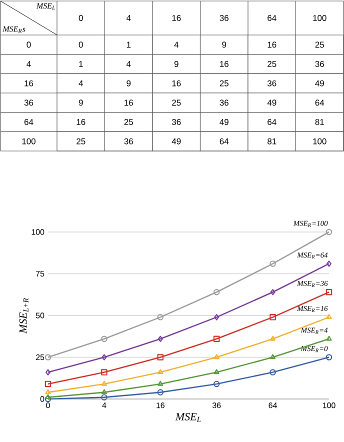  What do you see at coordinates (188, 417) in the screenshot?
I see `x-axis-title: MSE$_{L}$` at bounding box center [188, 417].